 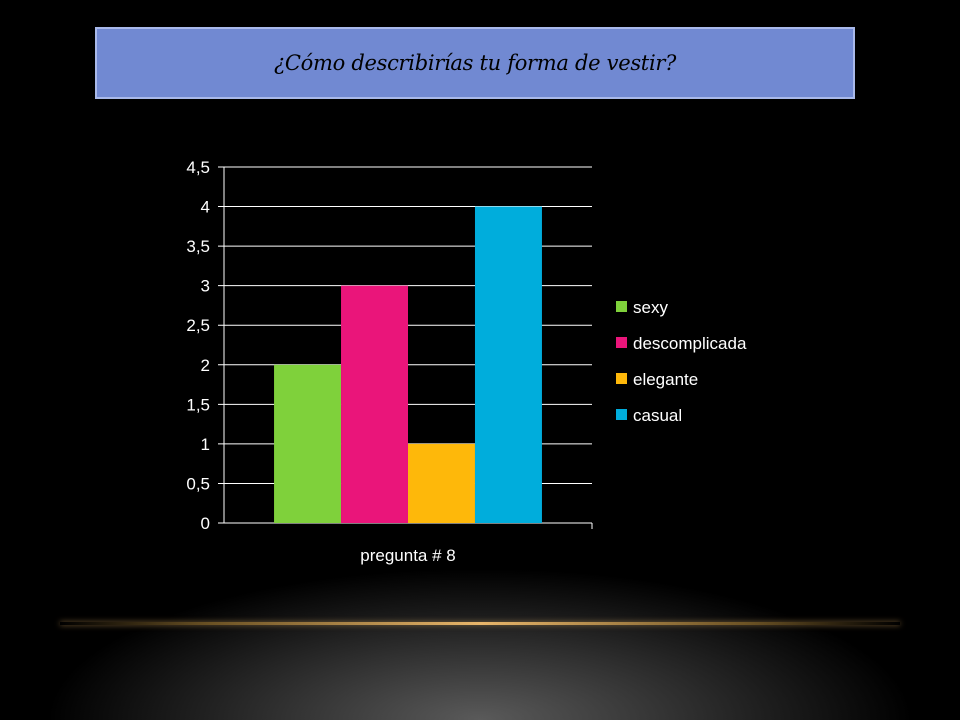 I want to click on accent-divider-line, so click(x=480, y=623).